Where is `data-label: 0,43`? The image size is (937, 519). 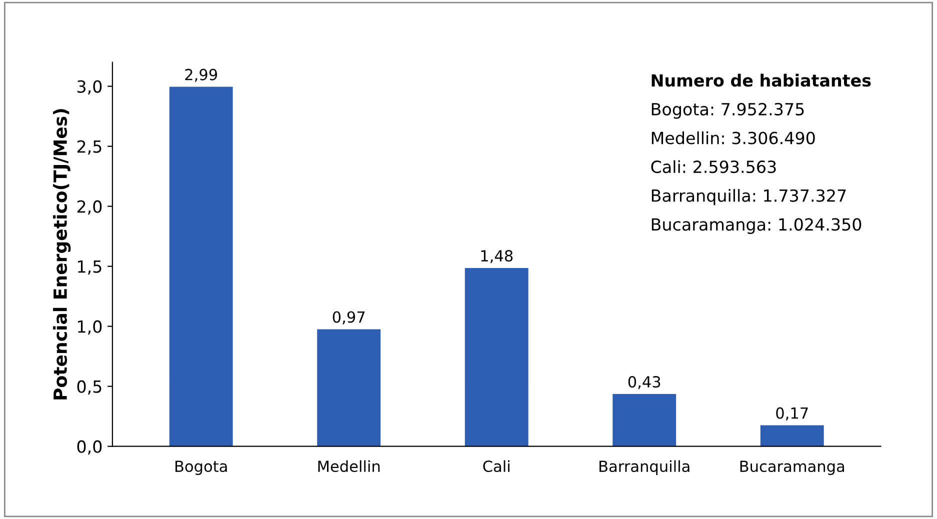 data-label: 0,43 is located at coordinates (644, 383).